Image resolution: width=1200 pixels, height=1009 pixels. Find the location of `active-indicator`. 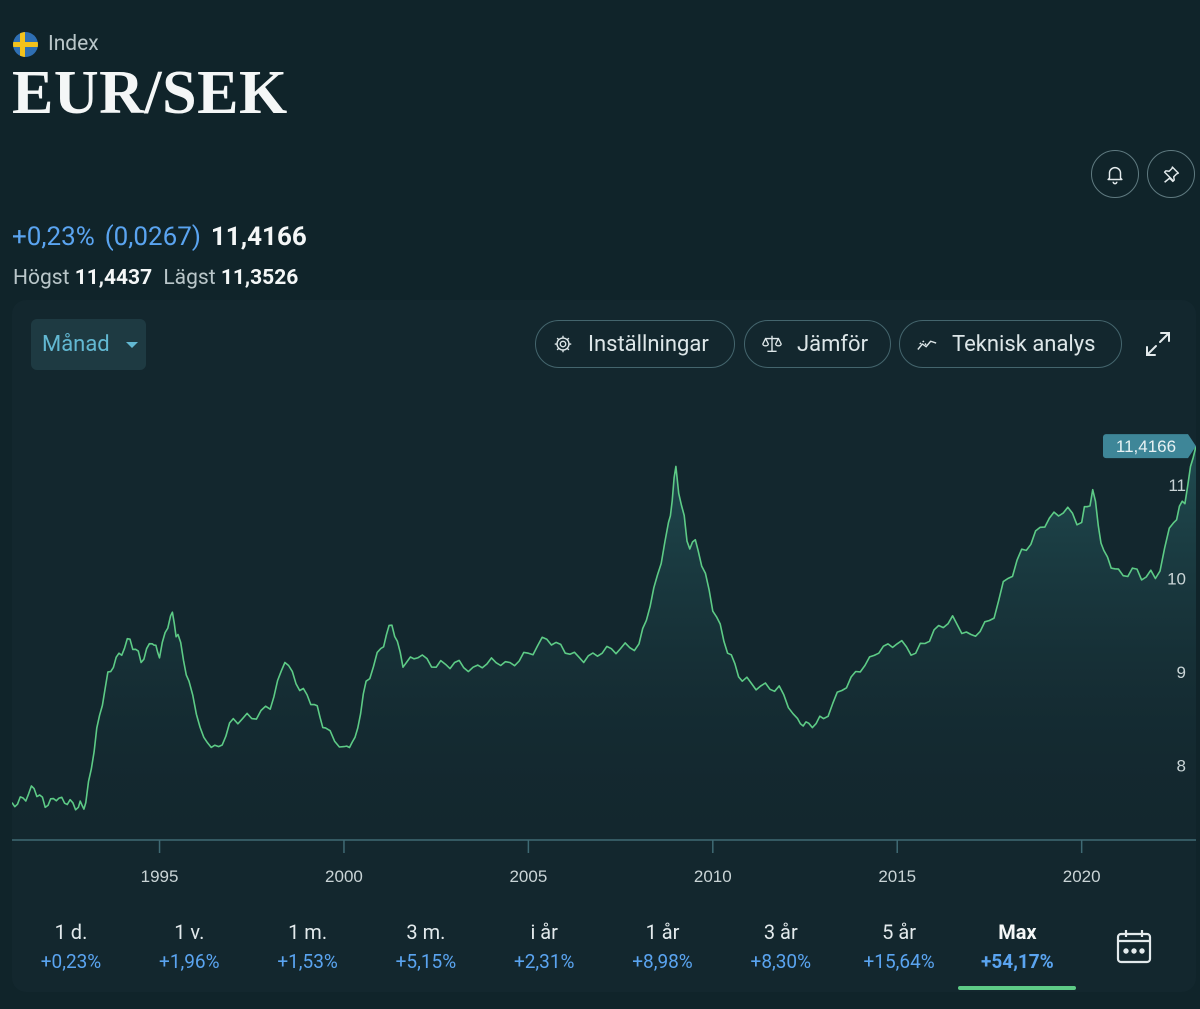

active-indicator is located at coordinates (1017, 988).